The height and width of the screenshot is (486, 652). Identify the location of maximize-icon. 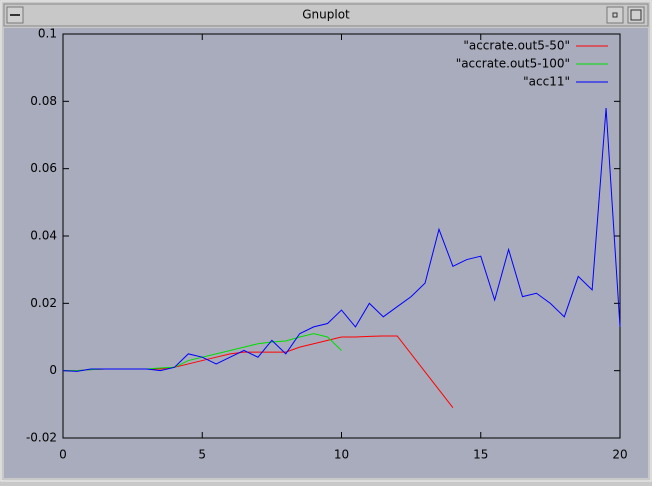
(636, 15).